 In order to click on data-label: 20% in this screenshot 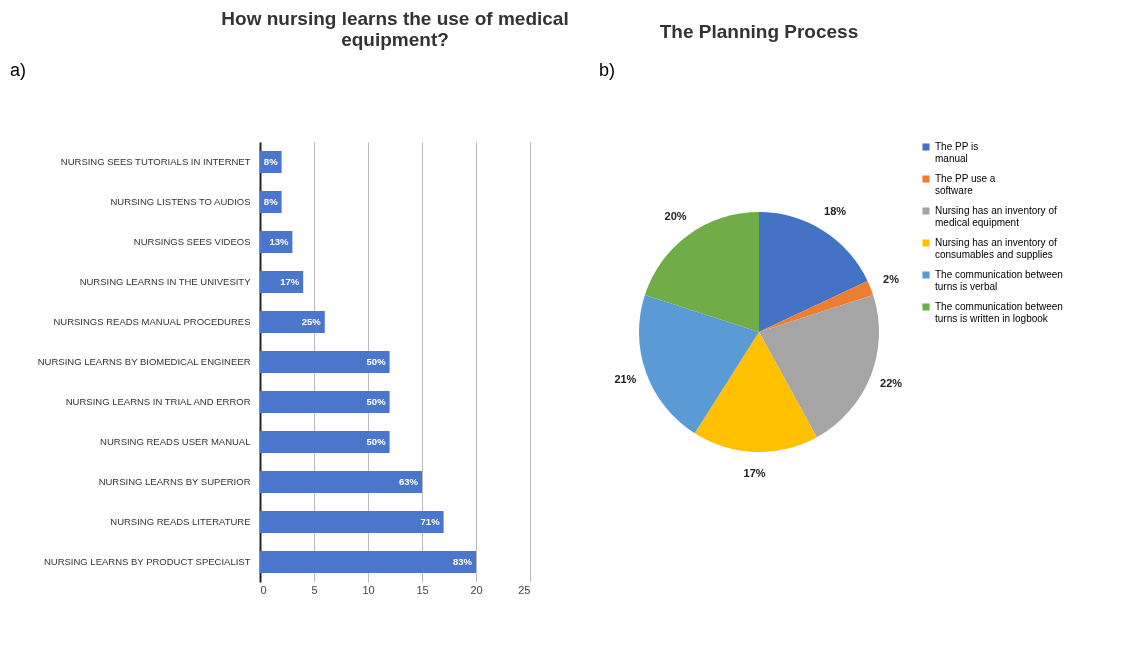, I will do `click(675, 216)`.